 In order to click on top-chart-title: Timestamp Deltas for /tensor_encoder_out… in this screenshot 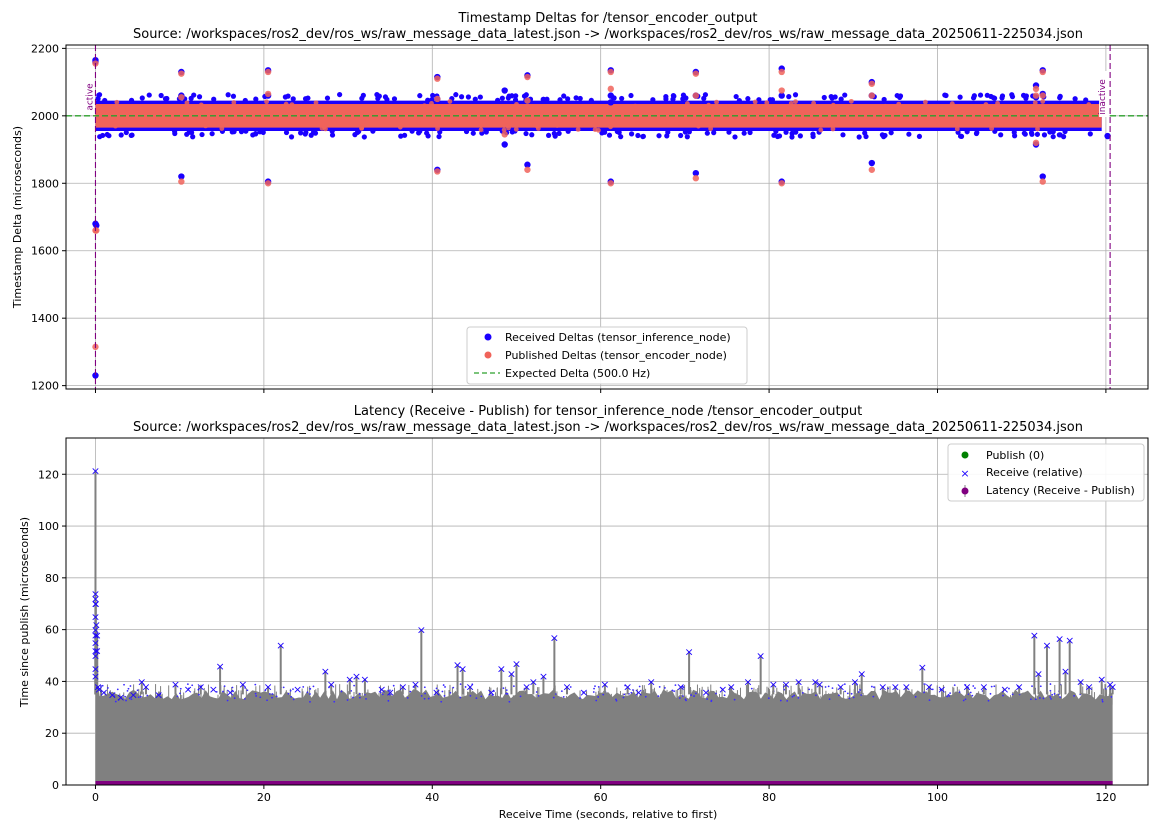, I will do `click(608, 18)`.